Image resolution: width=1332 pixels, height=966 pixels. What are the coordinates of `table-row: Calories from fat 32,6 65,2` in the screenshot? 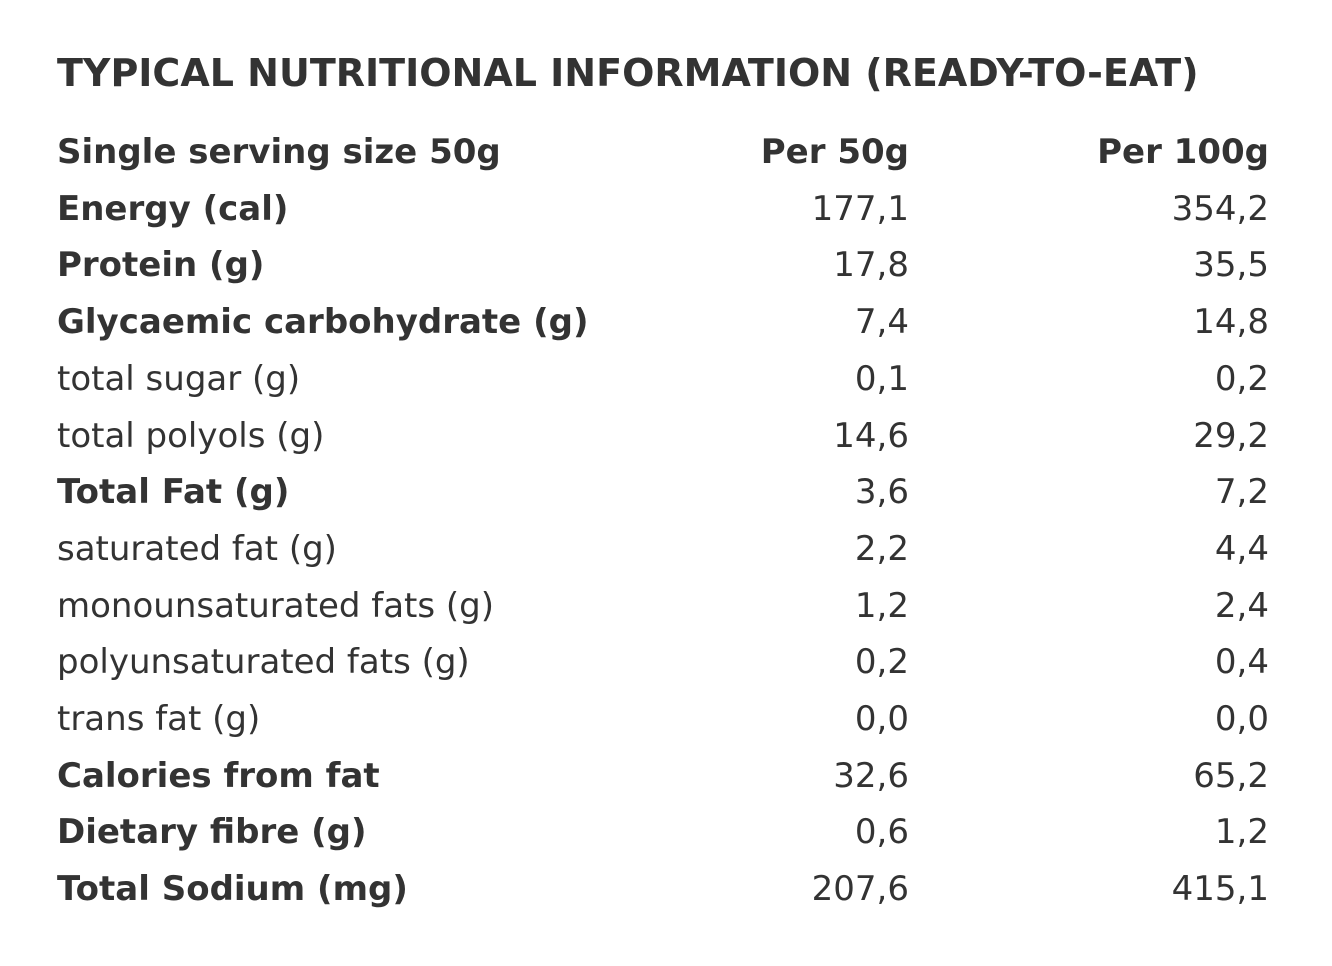 It's located at (663, 776).